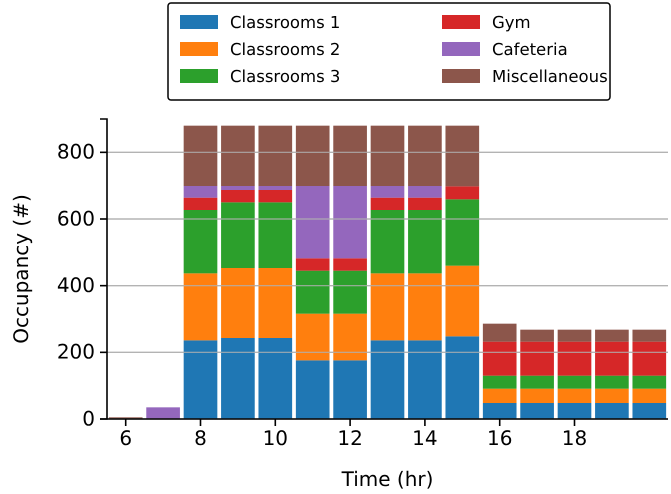 Image resolution: width=671 pixels, height=494 pixels. Describe the element at coordinates (285, 22) in the screenshot. I see `legend-label: Classrooms 1` at that location.